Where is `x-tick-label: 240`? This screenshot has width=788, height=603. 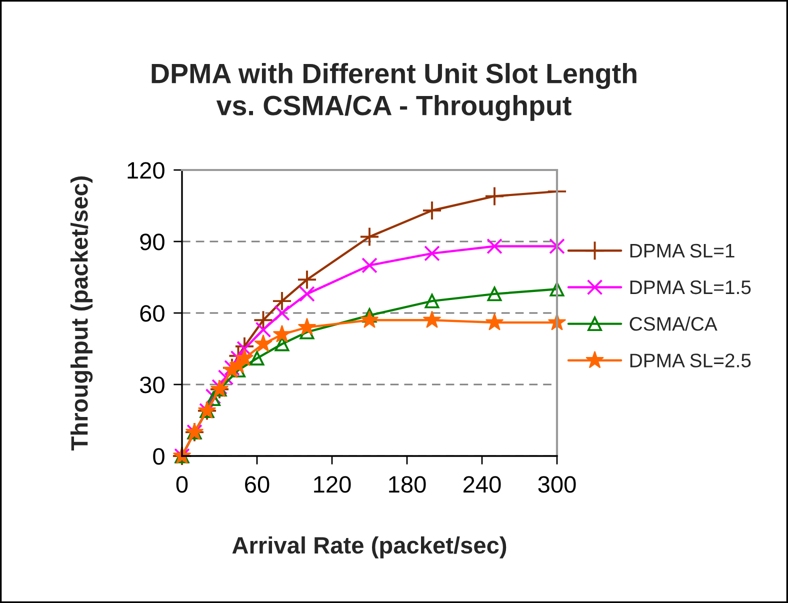
x-tick-label: 240 is located at coordinates (482, 484).